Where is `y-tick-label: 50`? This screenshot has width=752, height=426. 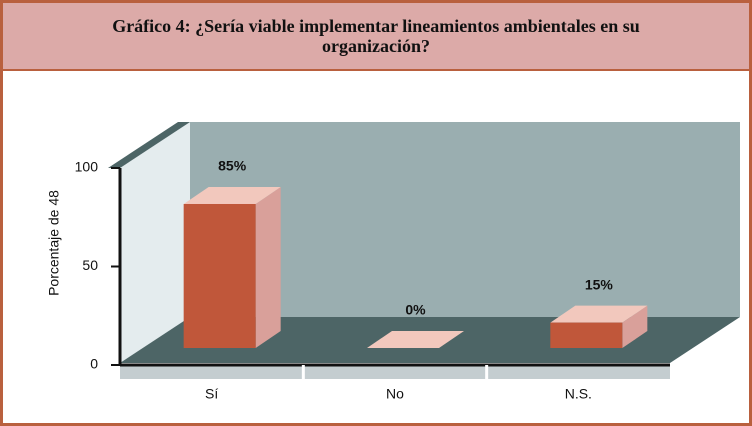 y-tick-label: 50 is located at coordinates (90, 265).